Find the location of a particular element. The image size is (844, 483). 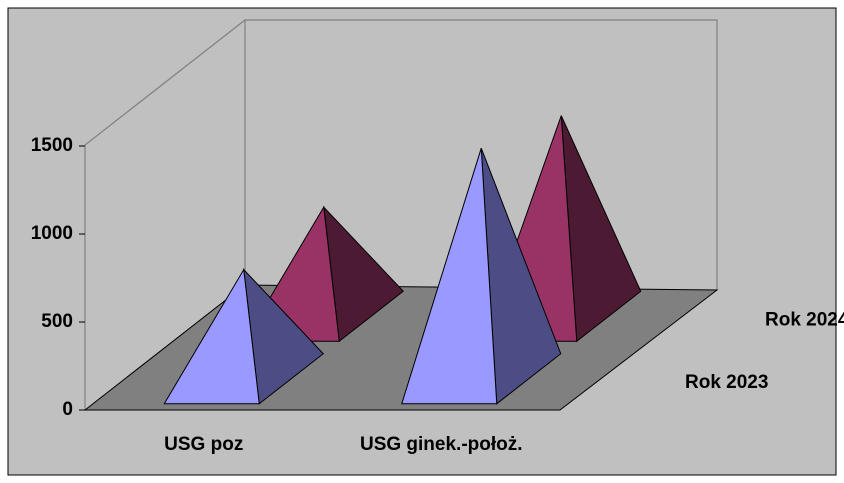

y-tick-label: 0 is located at coordinates (67, 409).